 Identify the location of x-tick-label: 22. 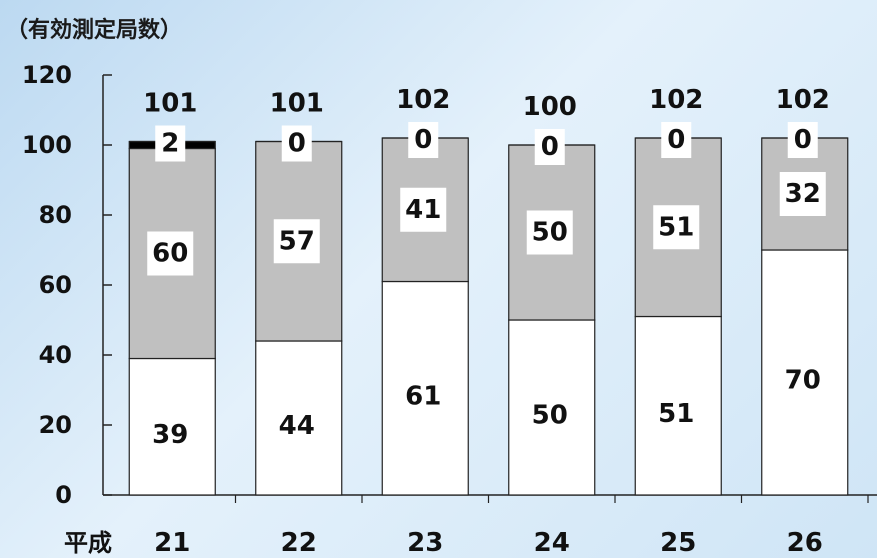
(299, 543).